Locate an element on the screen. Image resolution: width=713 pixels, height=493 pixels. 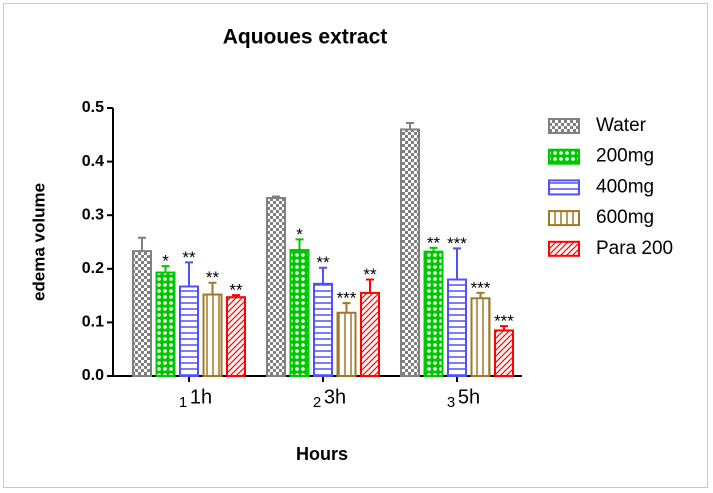
legend-label: 200mg is located at coordinates (625, 156).